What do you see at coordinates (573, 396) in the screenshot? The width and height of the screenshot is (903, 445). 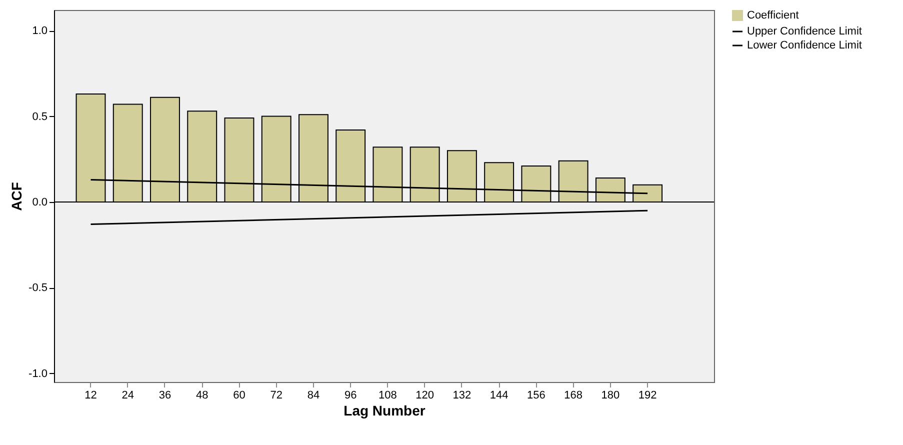 I see `x-tick-label: 168` at bounding box center [573, 396].